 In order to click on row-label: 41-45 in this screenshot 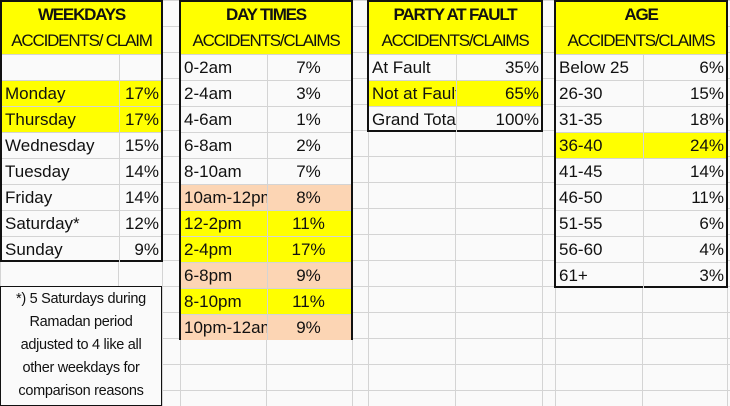, I will do `click(600, 171)`.